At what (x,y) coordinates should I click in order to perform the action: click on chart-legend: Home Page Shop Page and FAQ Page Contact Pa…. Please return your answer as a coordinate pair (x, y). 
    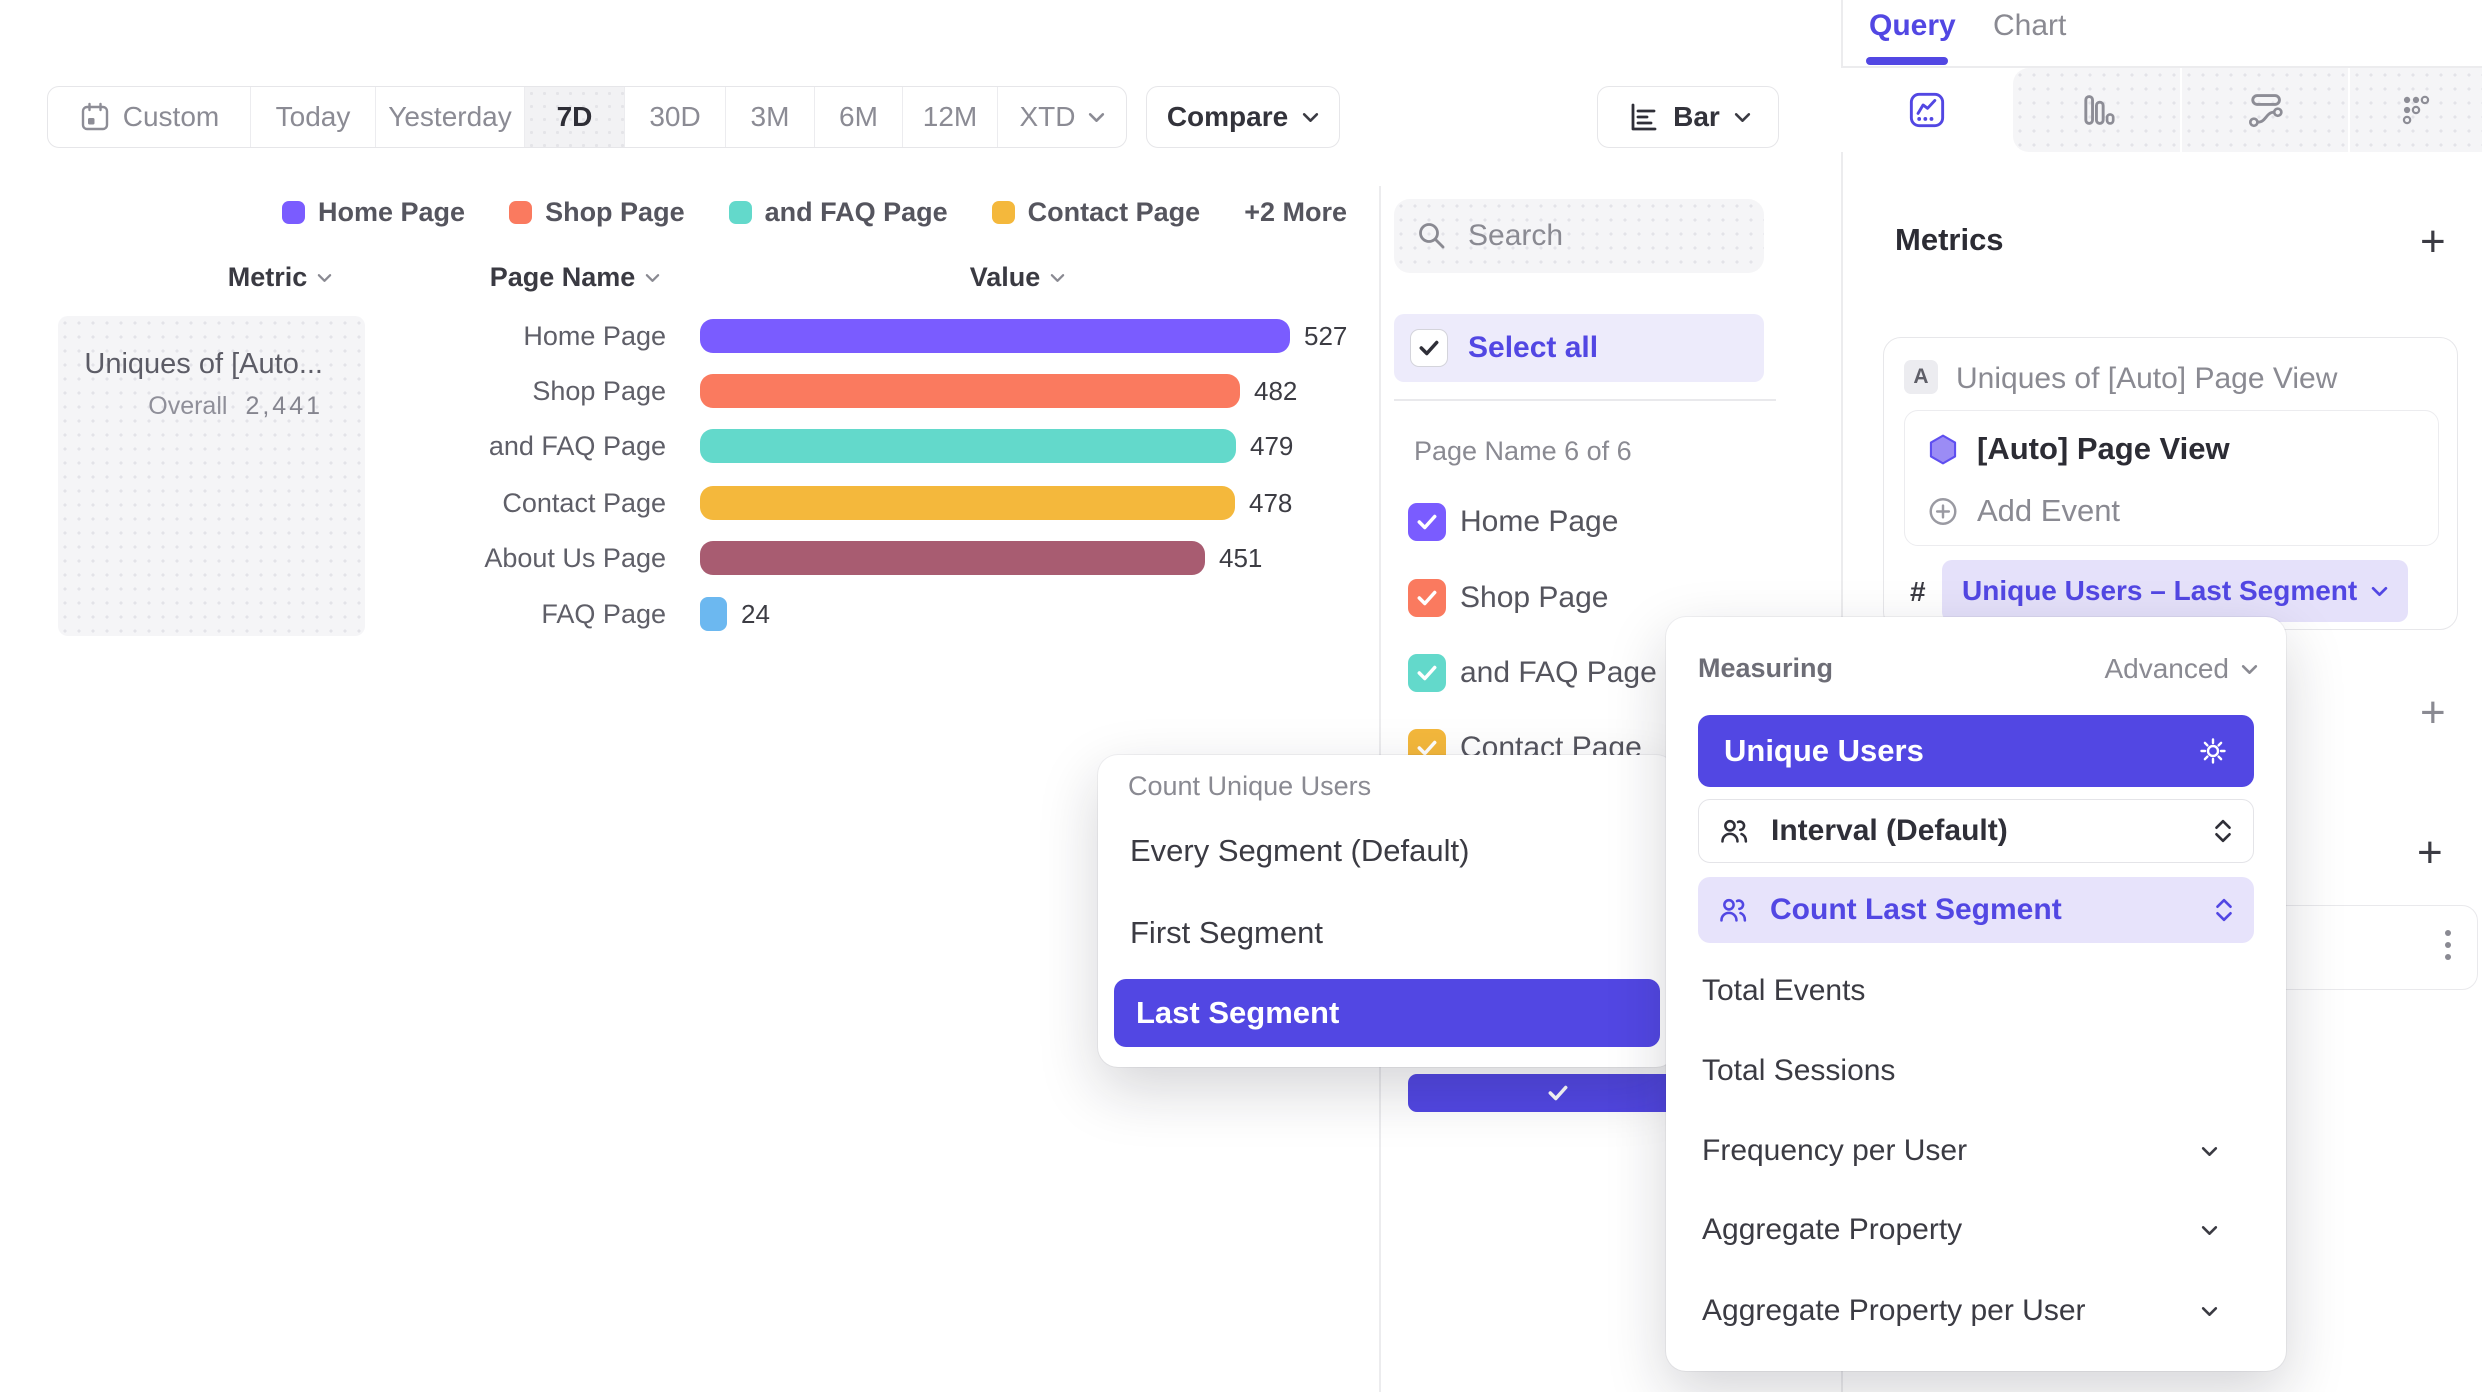
    Looking at the image, I should click on (814, 212).